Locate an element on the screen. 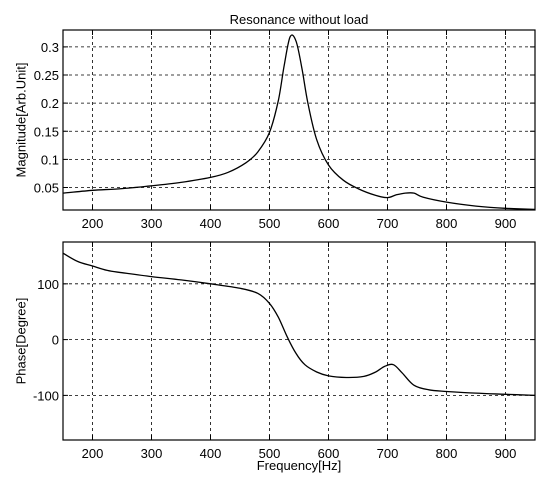 The width and height of the screenshot is (551, 481). y-tick-label: 0 is located at coordinates (55, 340).